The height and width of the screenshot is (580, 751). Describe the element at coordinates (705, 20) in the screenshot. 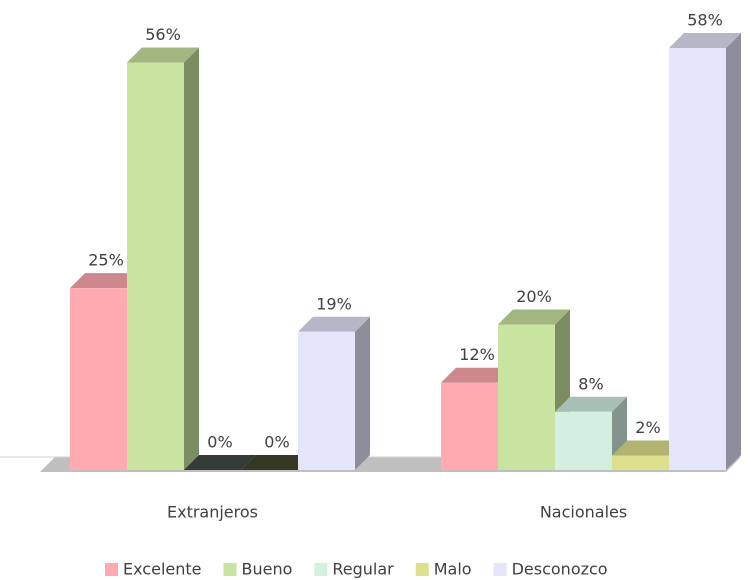

I see `value-label: 58%` at that location.